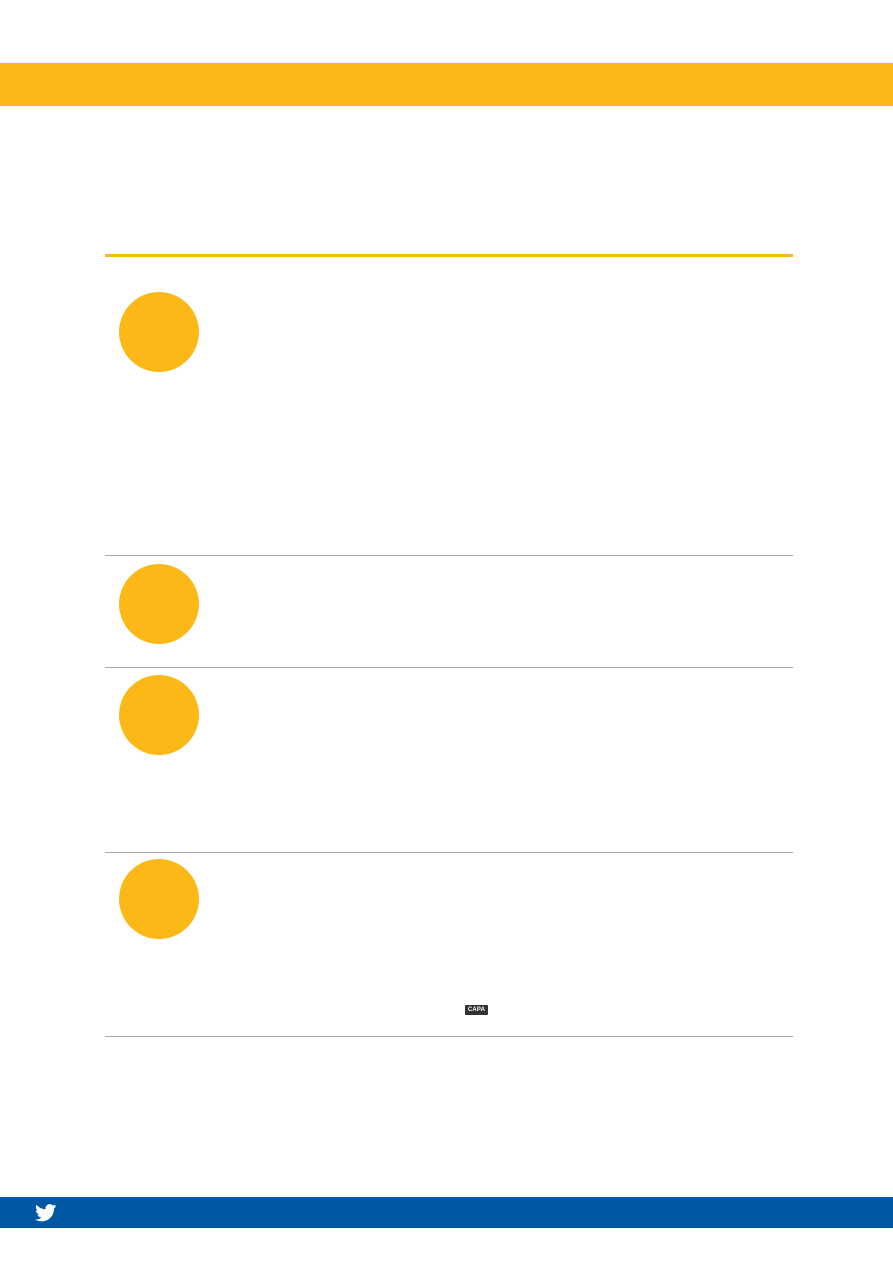  What do you see at coordinates (449, 1036) in the screenshot?
I see `section-bottom-rule` at bounding box center [449, 1036].